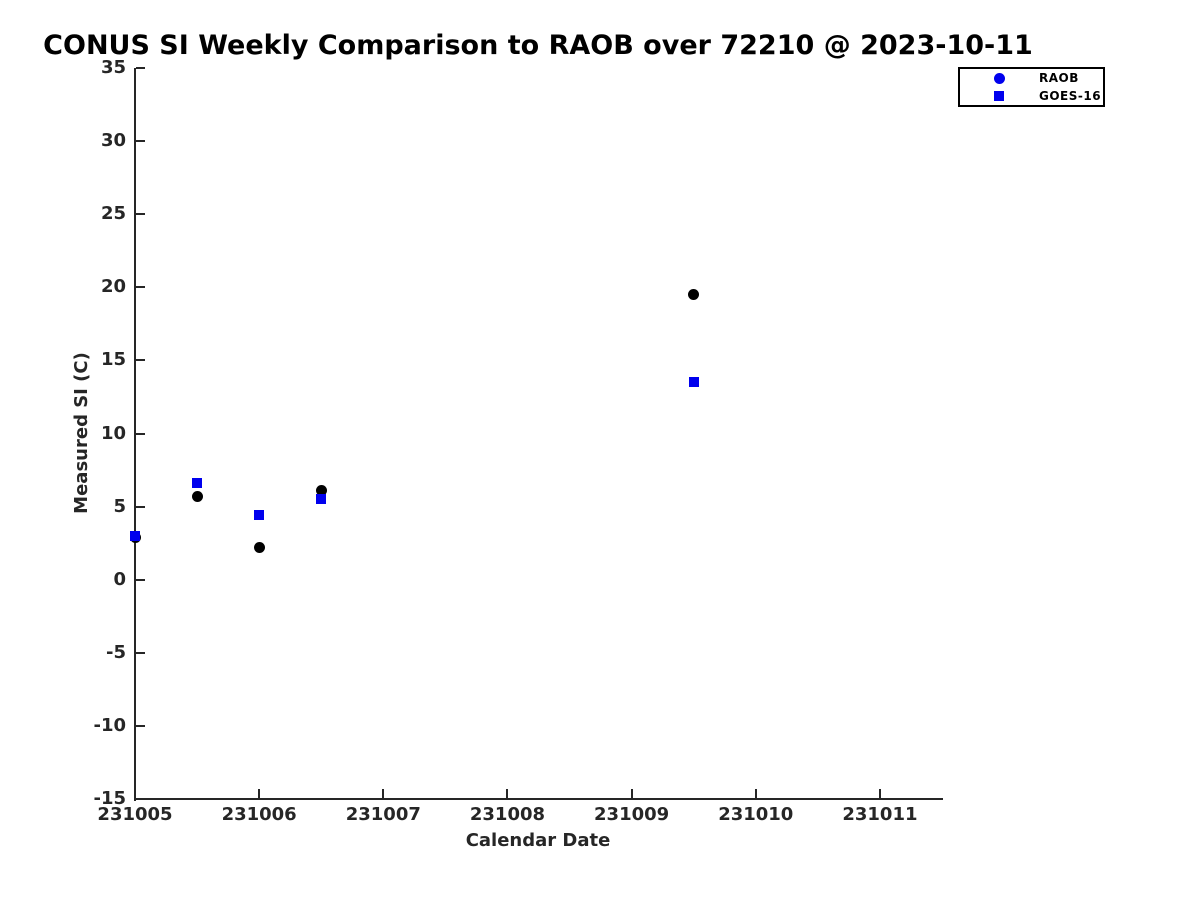 The image size is (1200, 900). I want to click on x-axis-spine, so click(538, 799).